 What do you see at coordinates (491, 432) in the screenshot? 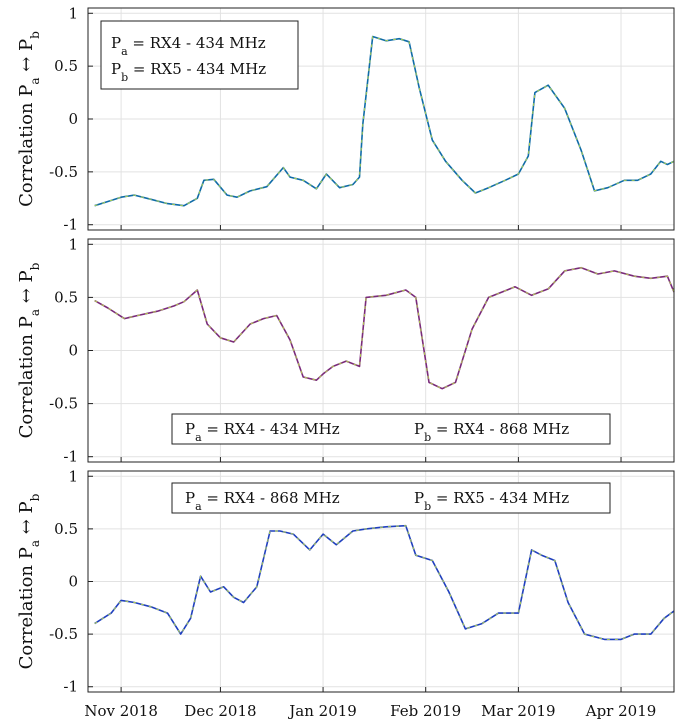
I see `legend-entry: Pb = RX4 - 868 MHz` at bounding box center [491, 432].